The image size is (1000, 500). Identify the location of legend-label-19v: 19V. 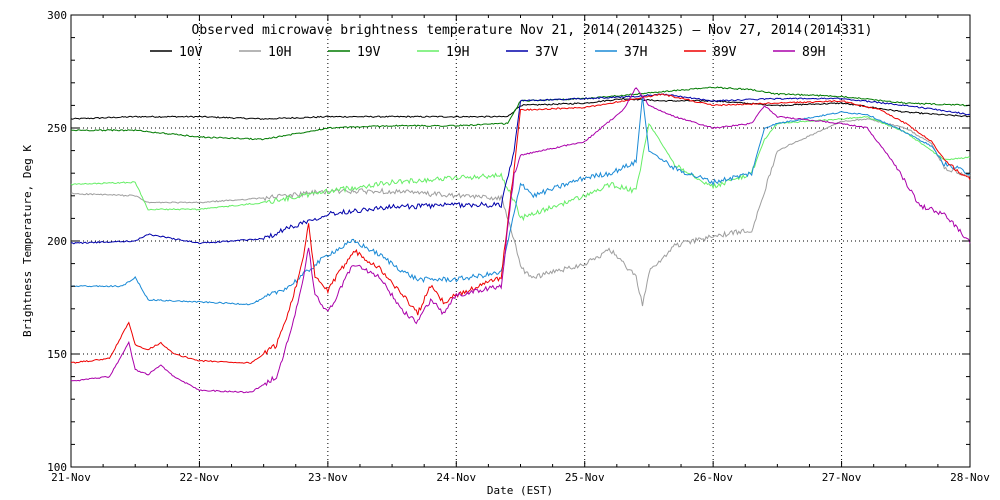
(369, 52).